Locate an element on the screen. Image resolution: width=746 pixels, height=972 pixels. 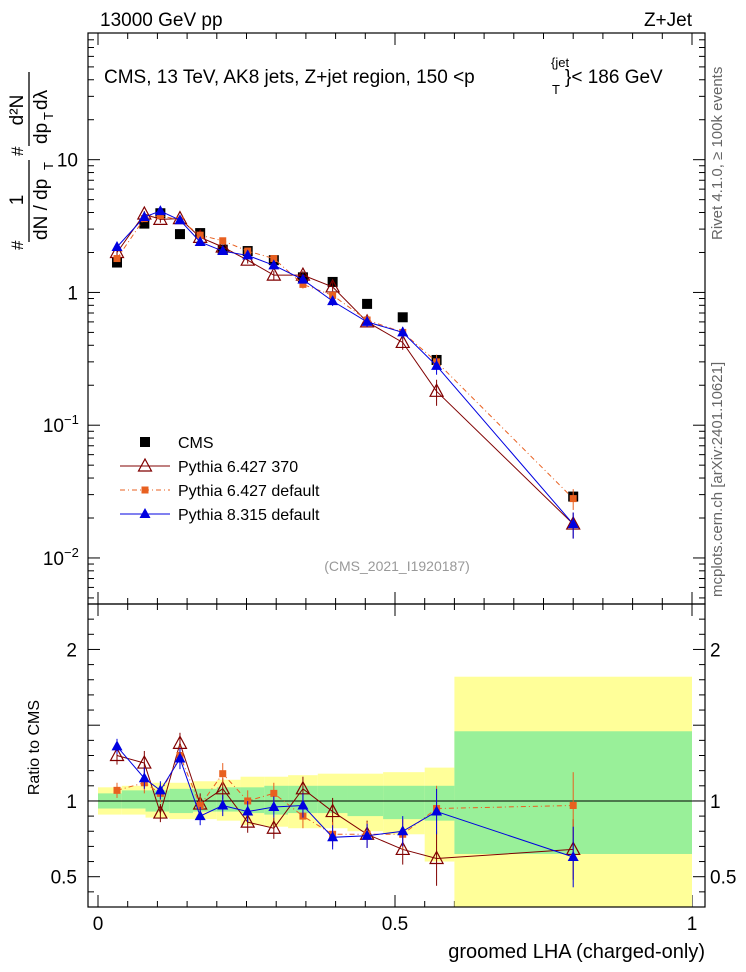
analysis-tag: (CMS_2021_I1920187) is located at coordinates (397, 566).